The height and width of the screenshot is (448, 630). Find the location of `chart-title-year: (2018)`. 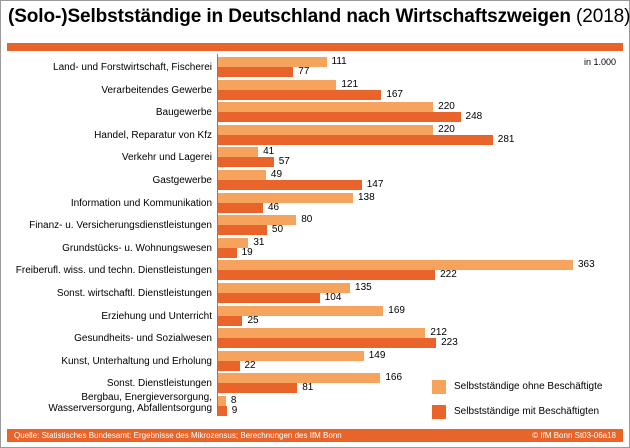

chart-title-year: (2018) is located at coordinates (600, 16).